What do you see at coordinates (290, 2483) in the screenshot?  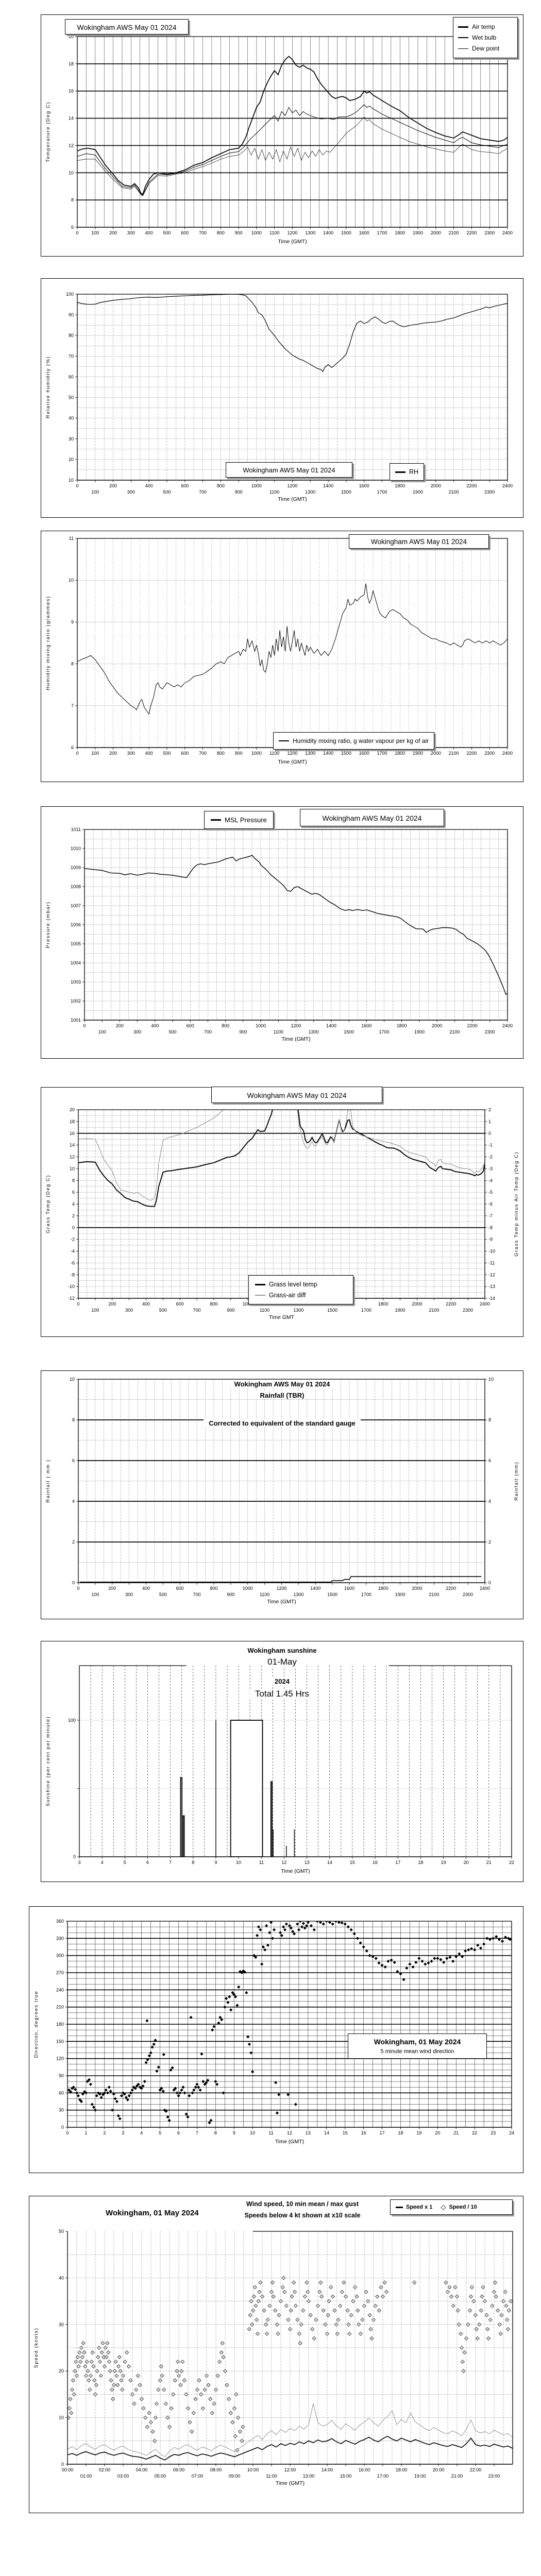 I see `svg-text: Time (GMT)` at bounding box center [290, 2483].